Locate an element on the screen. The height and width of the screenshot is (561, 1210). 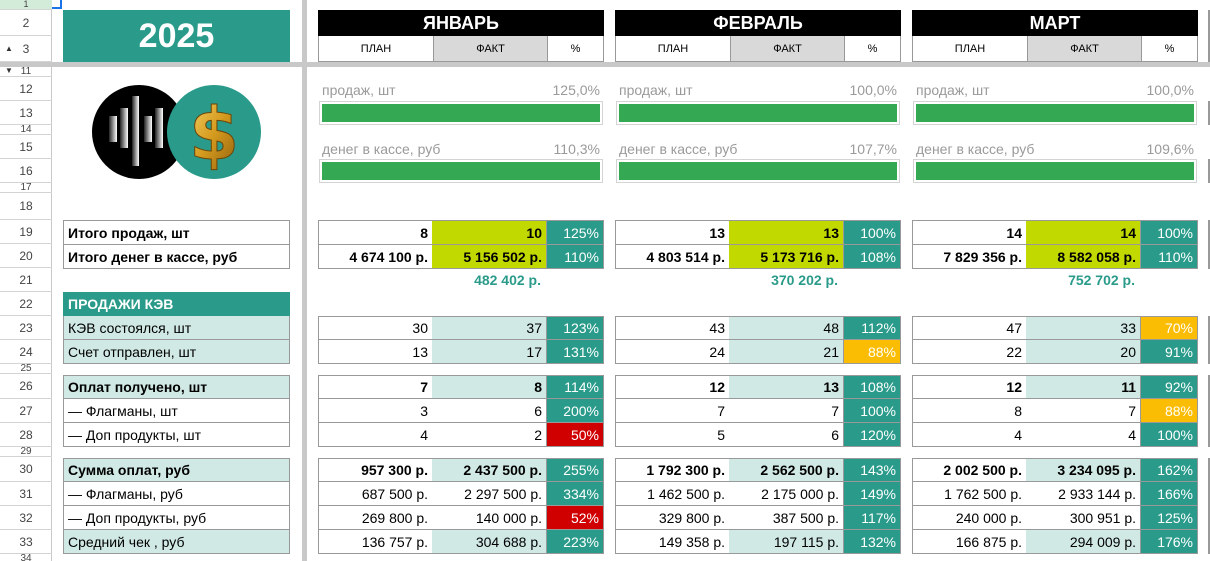
cell-pct-kev-done: 70% is located at coordinates (1169, 328).